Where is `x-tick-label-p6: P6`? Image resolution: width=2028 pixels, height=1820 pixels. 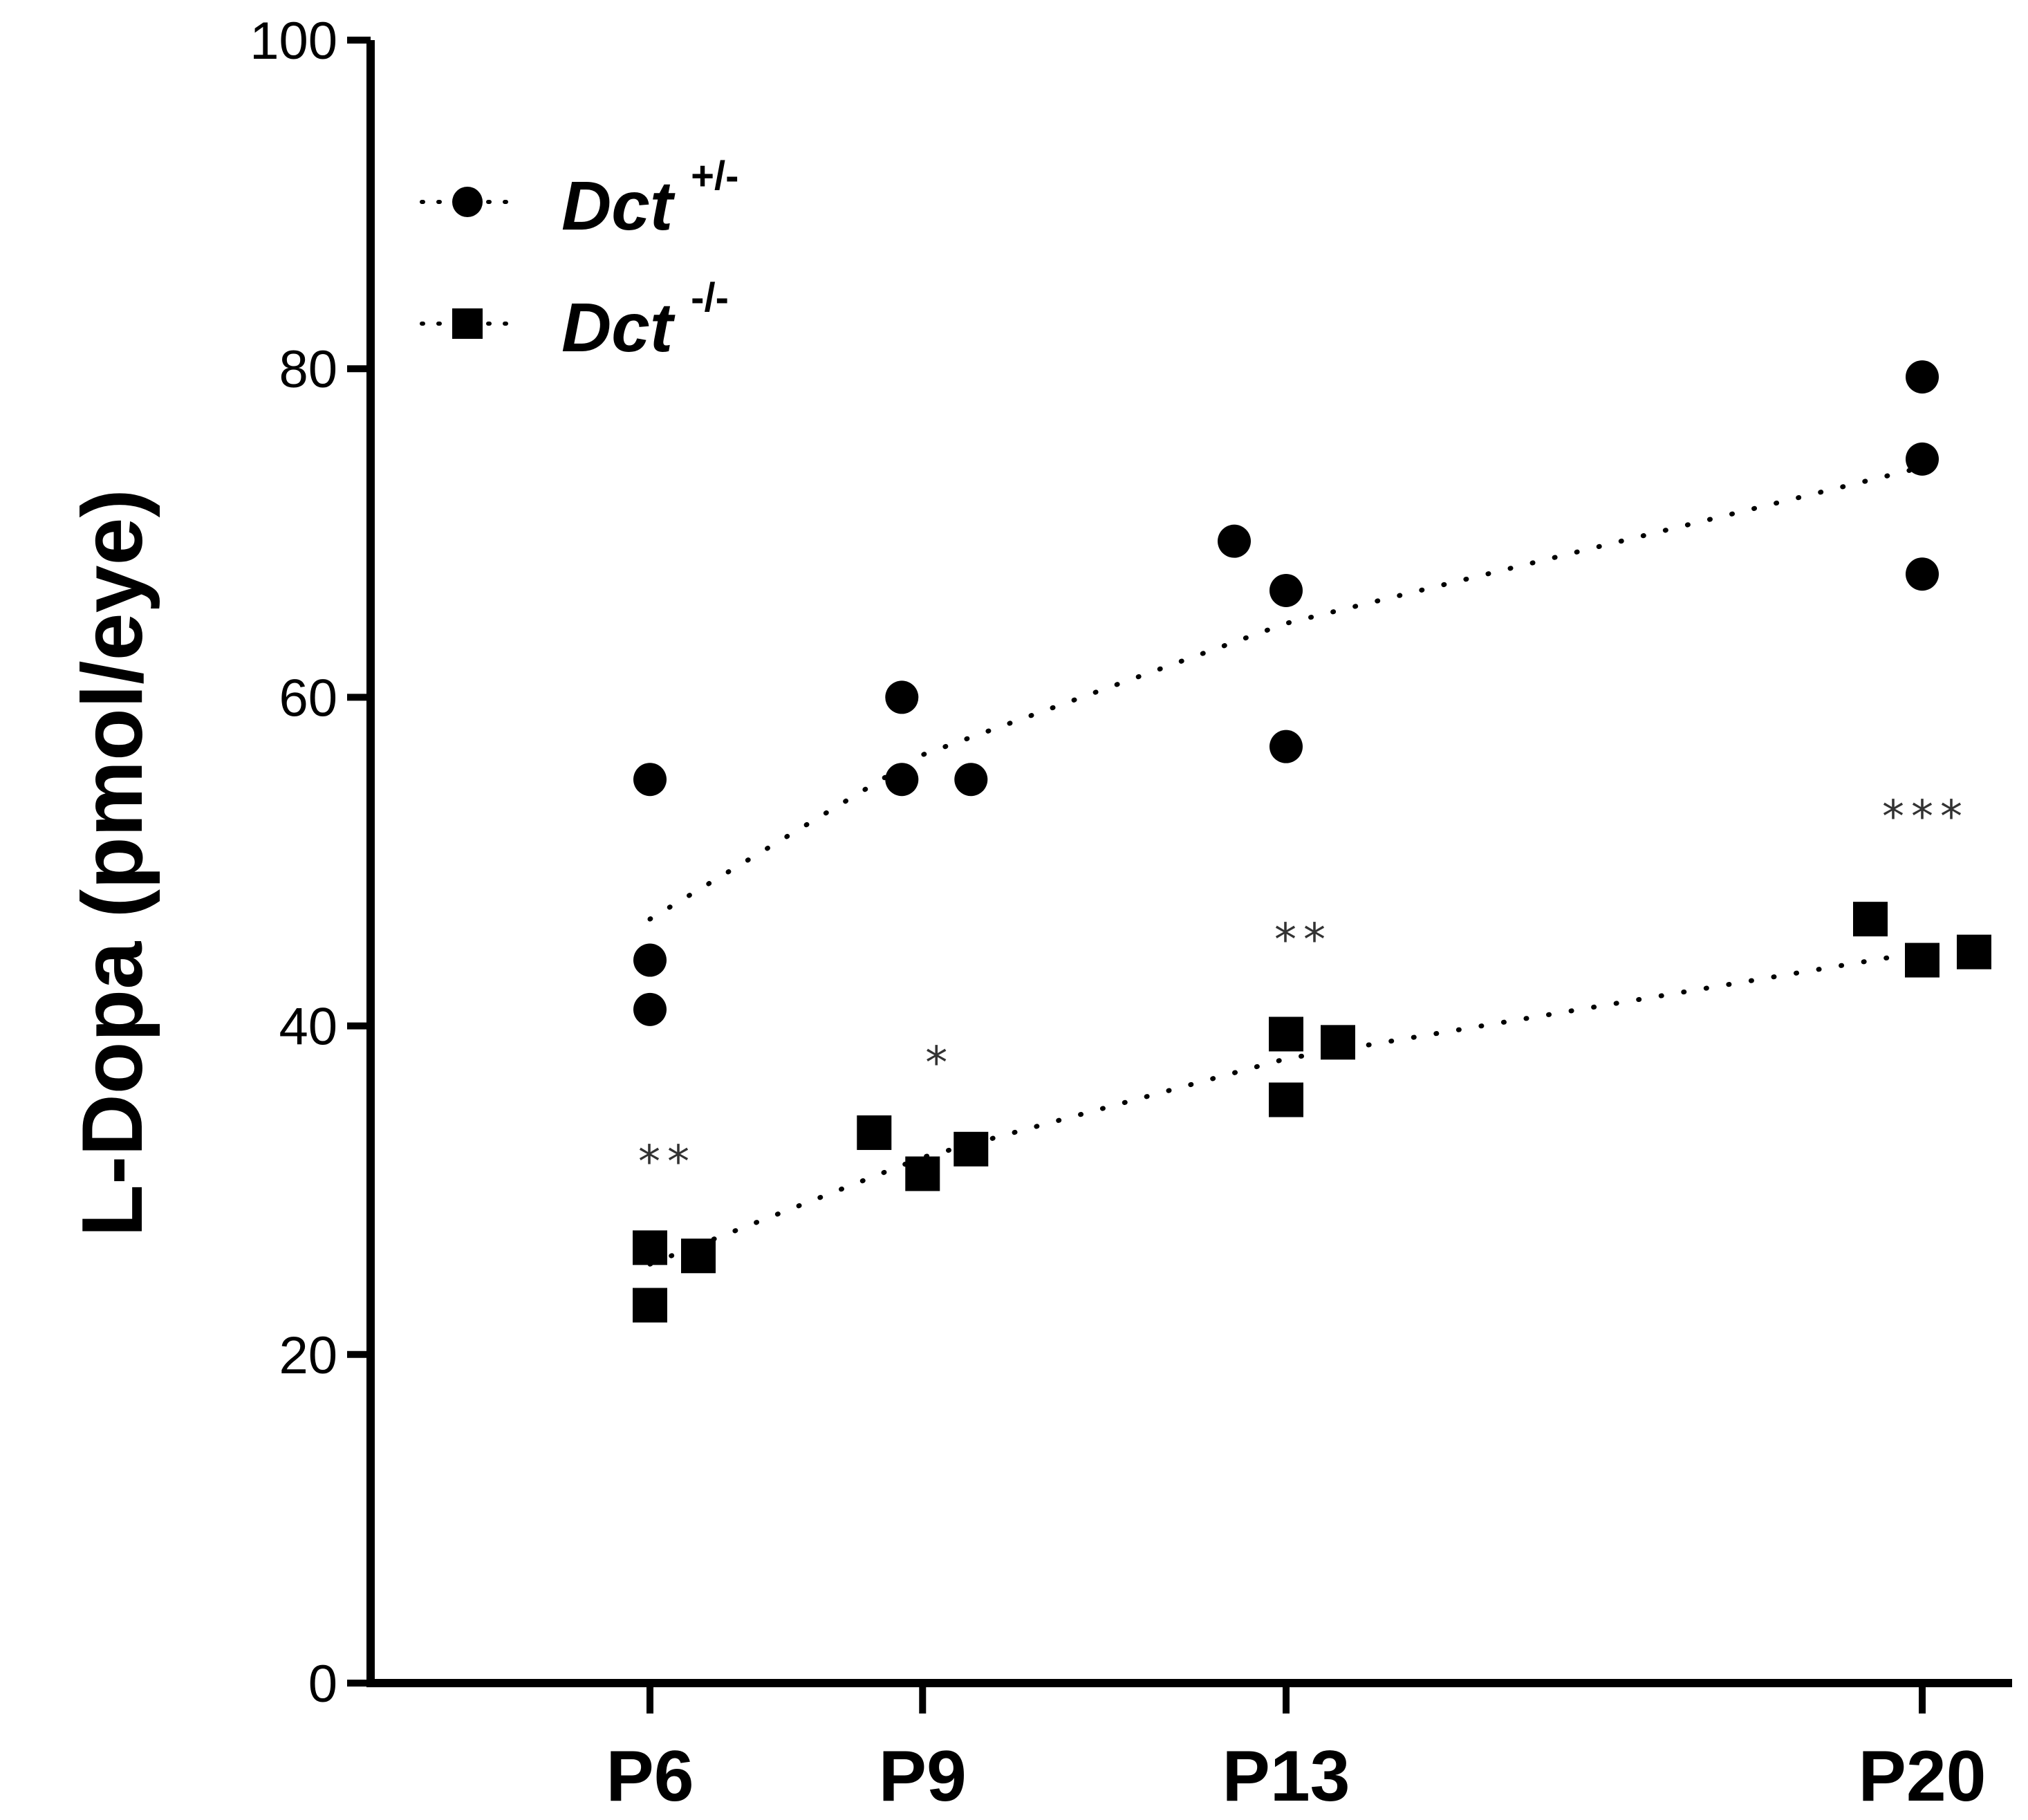
x-tick-label-p6: P6 is located at coordinates (650, 1777).